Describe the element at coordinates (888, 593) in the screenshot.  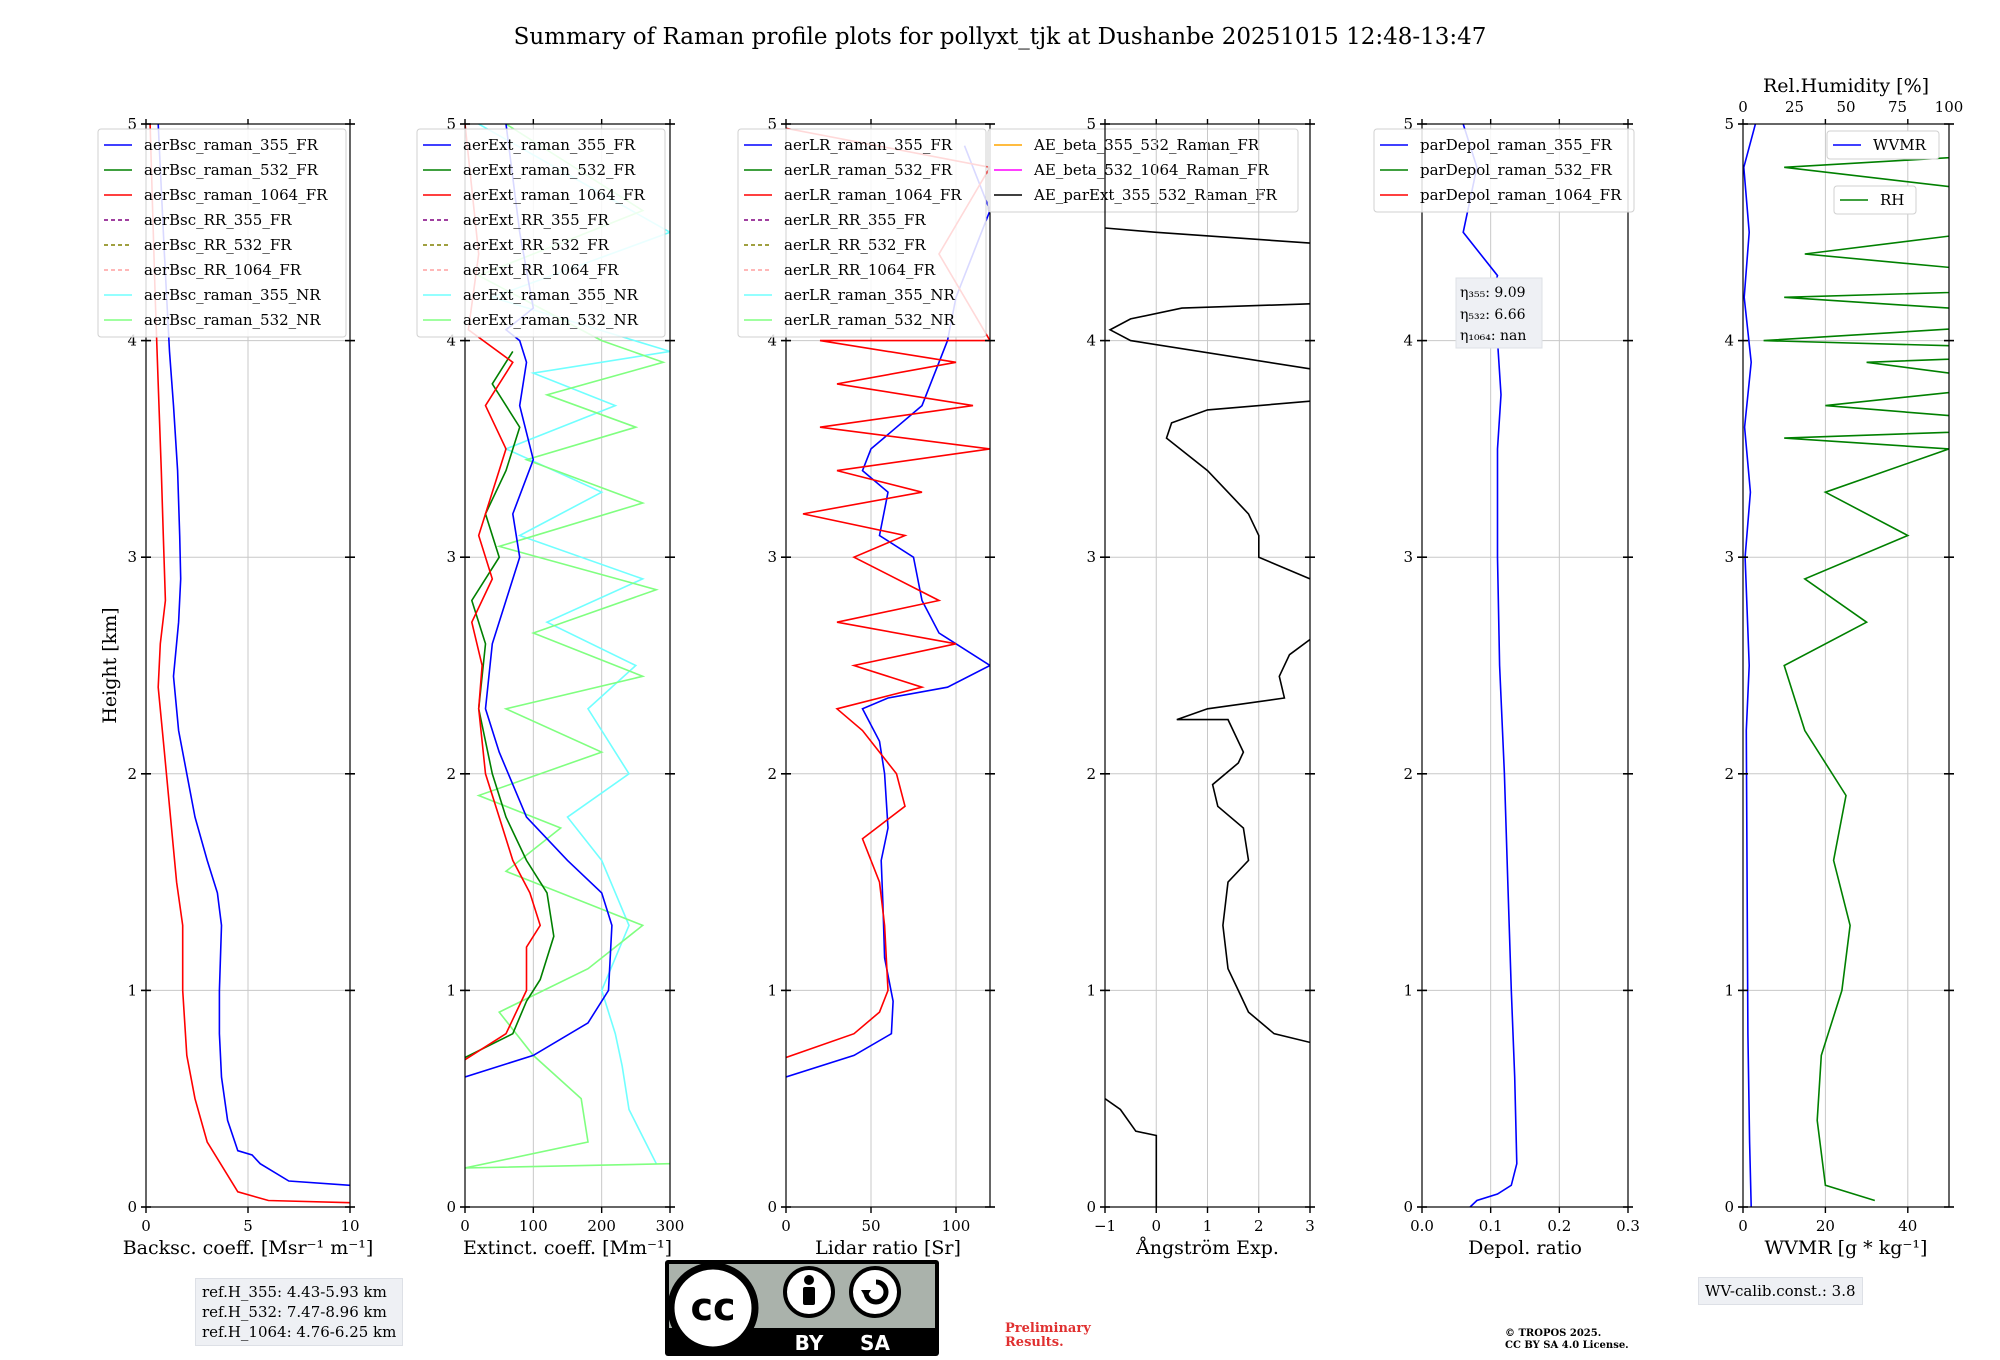
I see `series-aerLR_raman_1064_FR` at that location.